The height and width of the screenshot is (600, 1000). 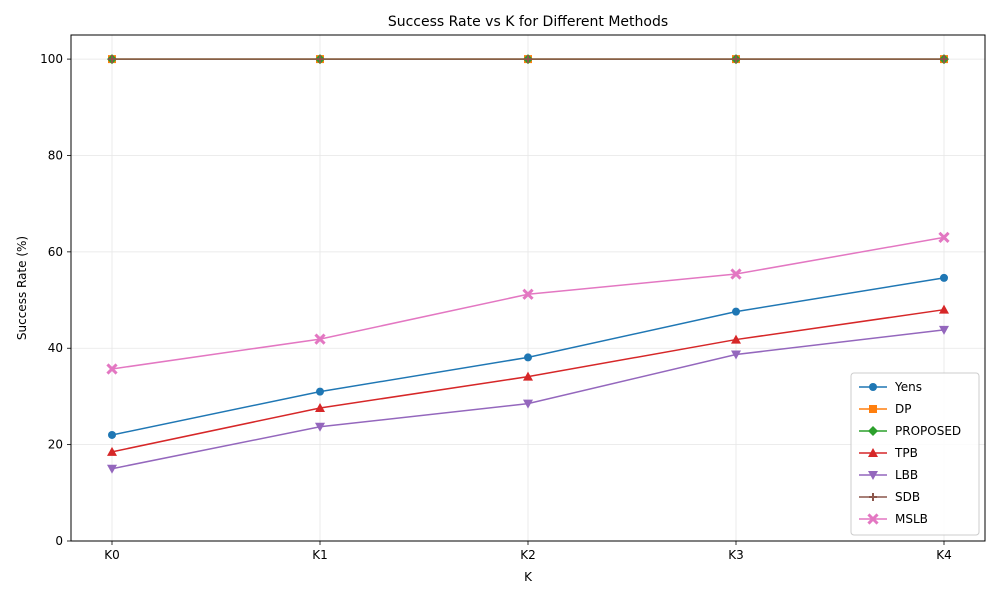 What do you see at coordinates (59, 541) in the screenshot?
I see `y-tick-label: 0` at bounding box center [59, 541].